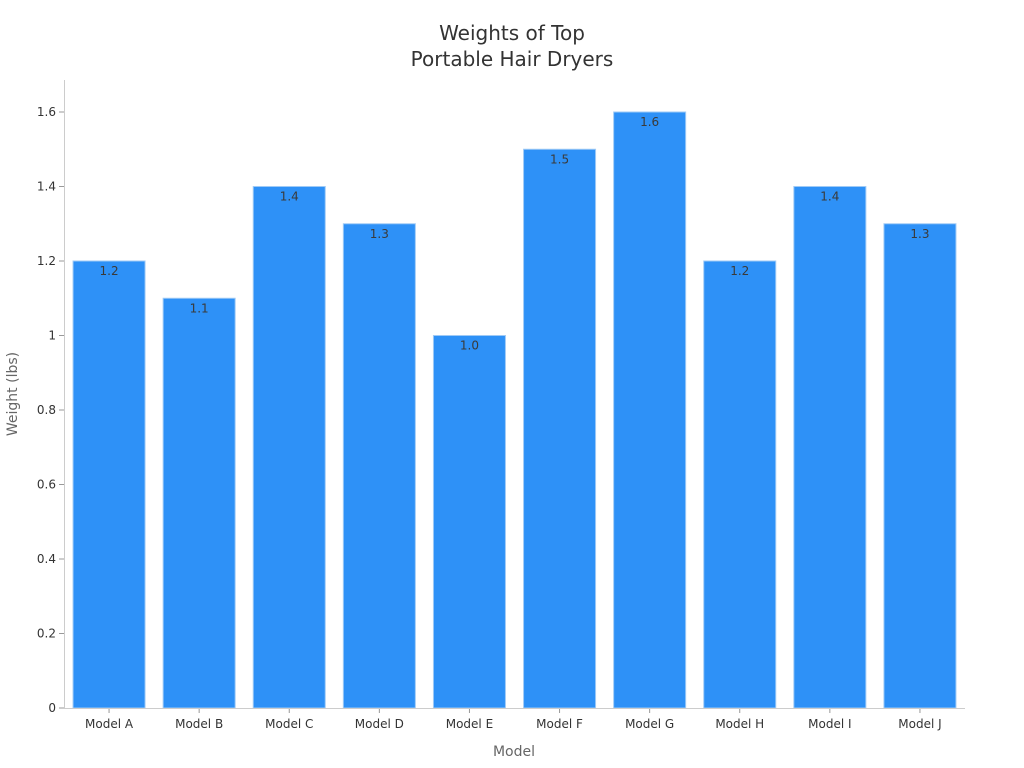 The height and width of the screenshot is (768, 1024). I want to click on y-tick-label: 1, so click(52, 336).